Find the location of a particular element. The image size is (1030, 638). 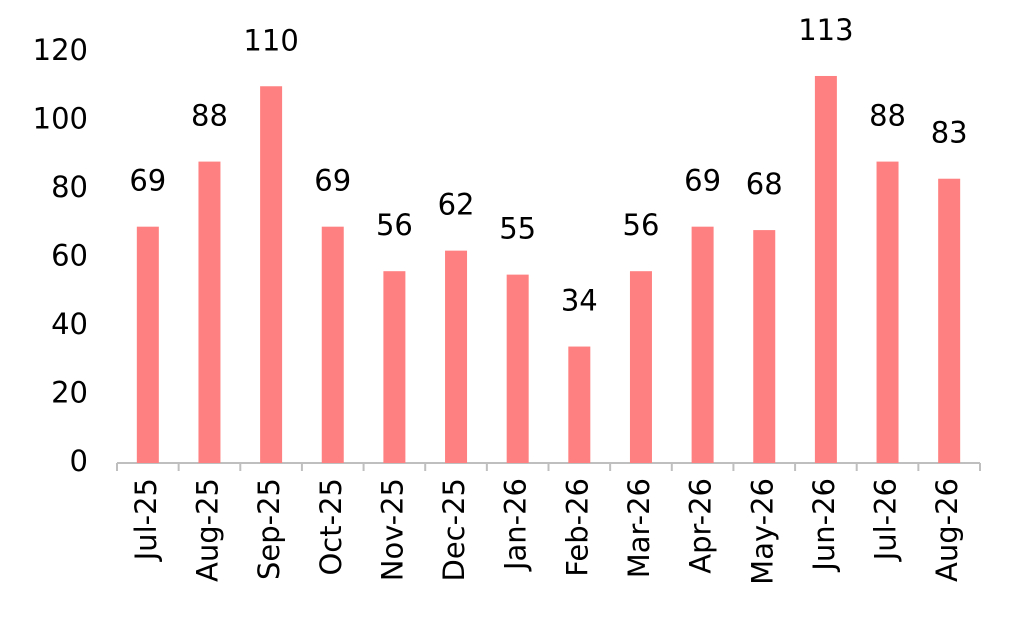

data-label: 110 is located at coordinates (270, 40).